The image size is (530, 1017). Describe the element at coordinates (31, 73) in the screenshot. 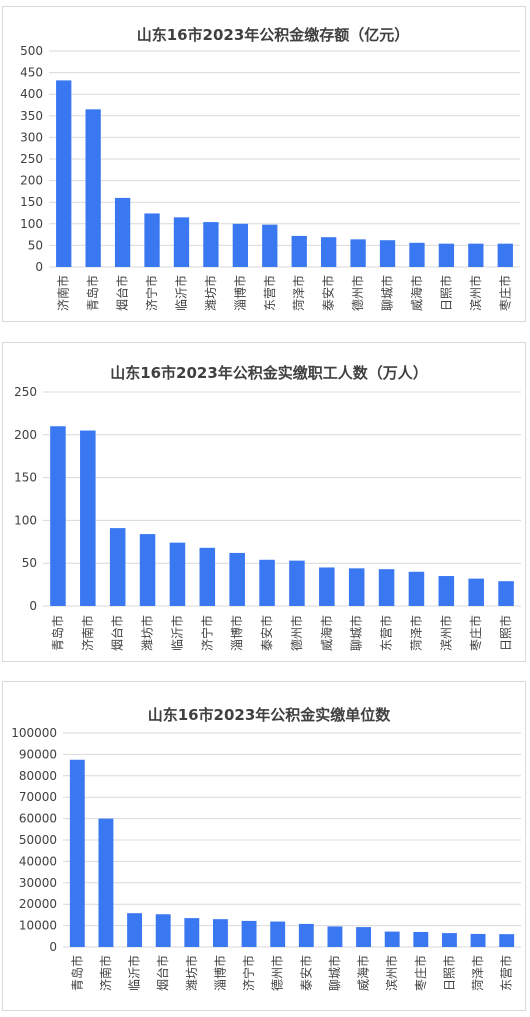

I see `y-tick-label: 450` at that location.